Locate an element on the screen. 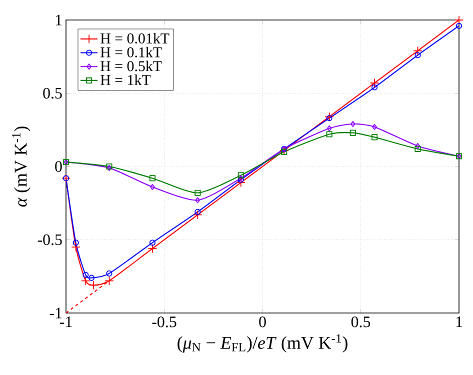 The height and width of the screenshot is (375, 473). x-tick-label: 1 is located at coordinates (459, 322).